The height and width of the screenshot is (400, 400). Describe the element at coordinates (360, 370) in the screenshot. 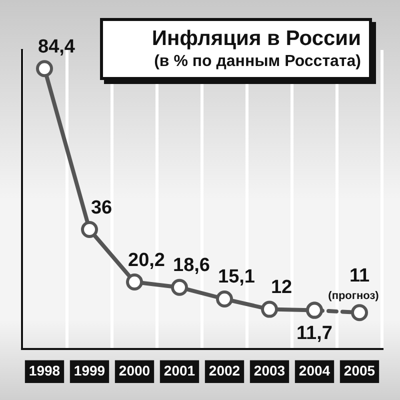

I see `x-tick-label: 2005` at that location.